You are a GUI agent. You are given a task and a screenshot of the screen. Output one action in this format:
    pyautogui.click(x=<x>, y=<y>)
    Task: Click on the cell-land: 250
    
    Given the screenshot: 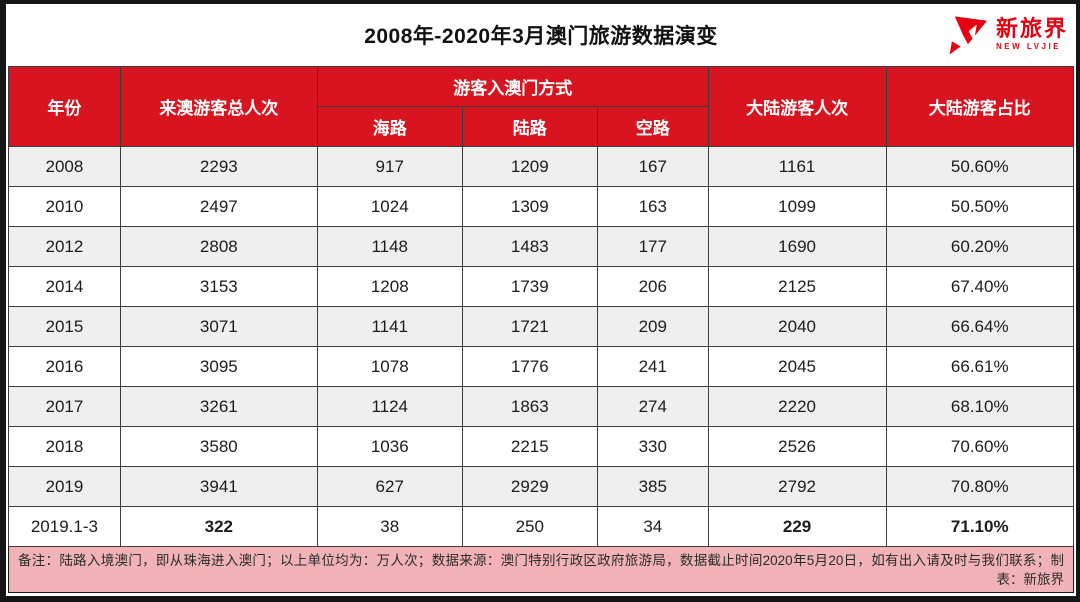 What is the action you would take?
    pyautogui.click(x=529, y=526)
    